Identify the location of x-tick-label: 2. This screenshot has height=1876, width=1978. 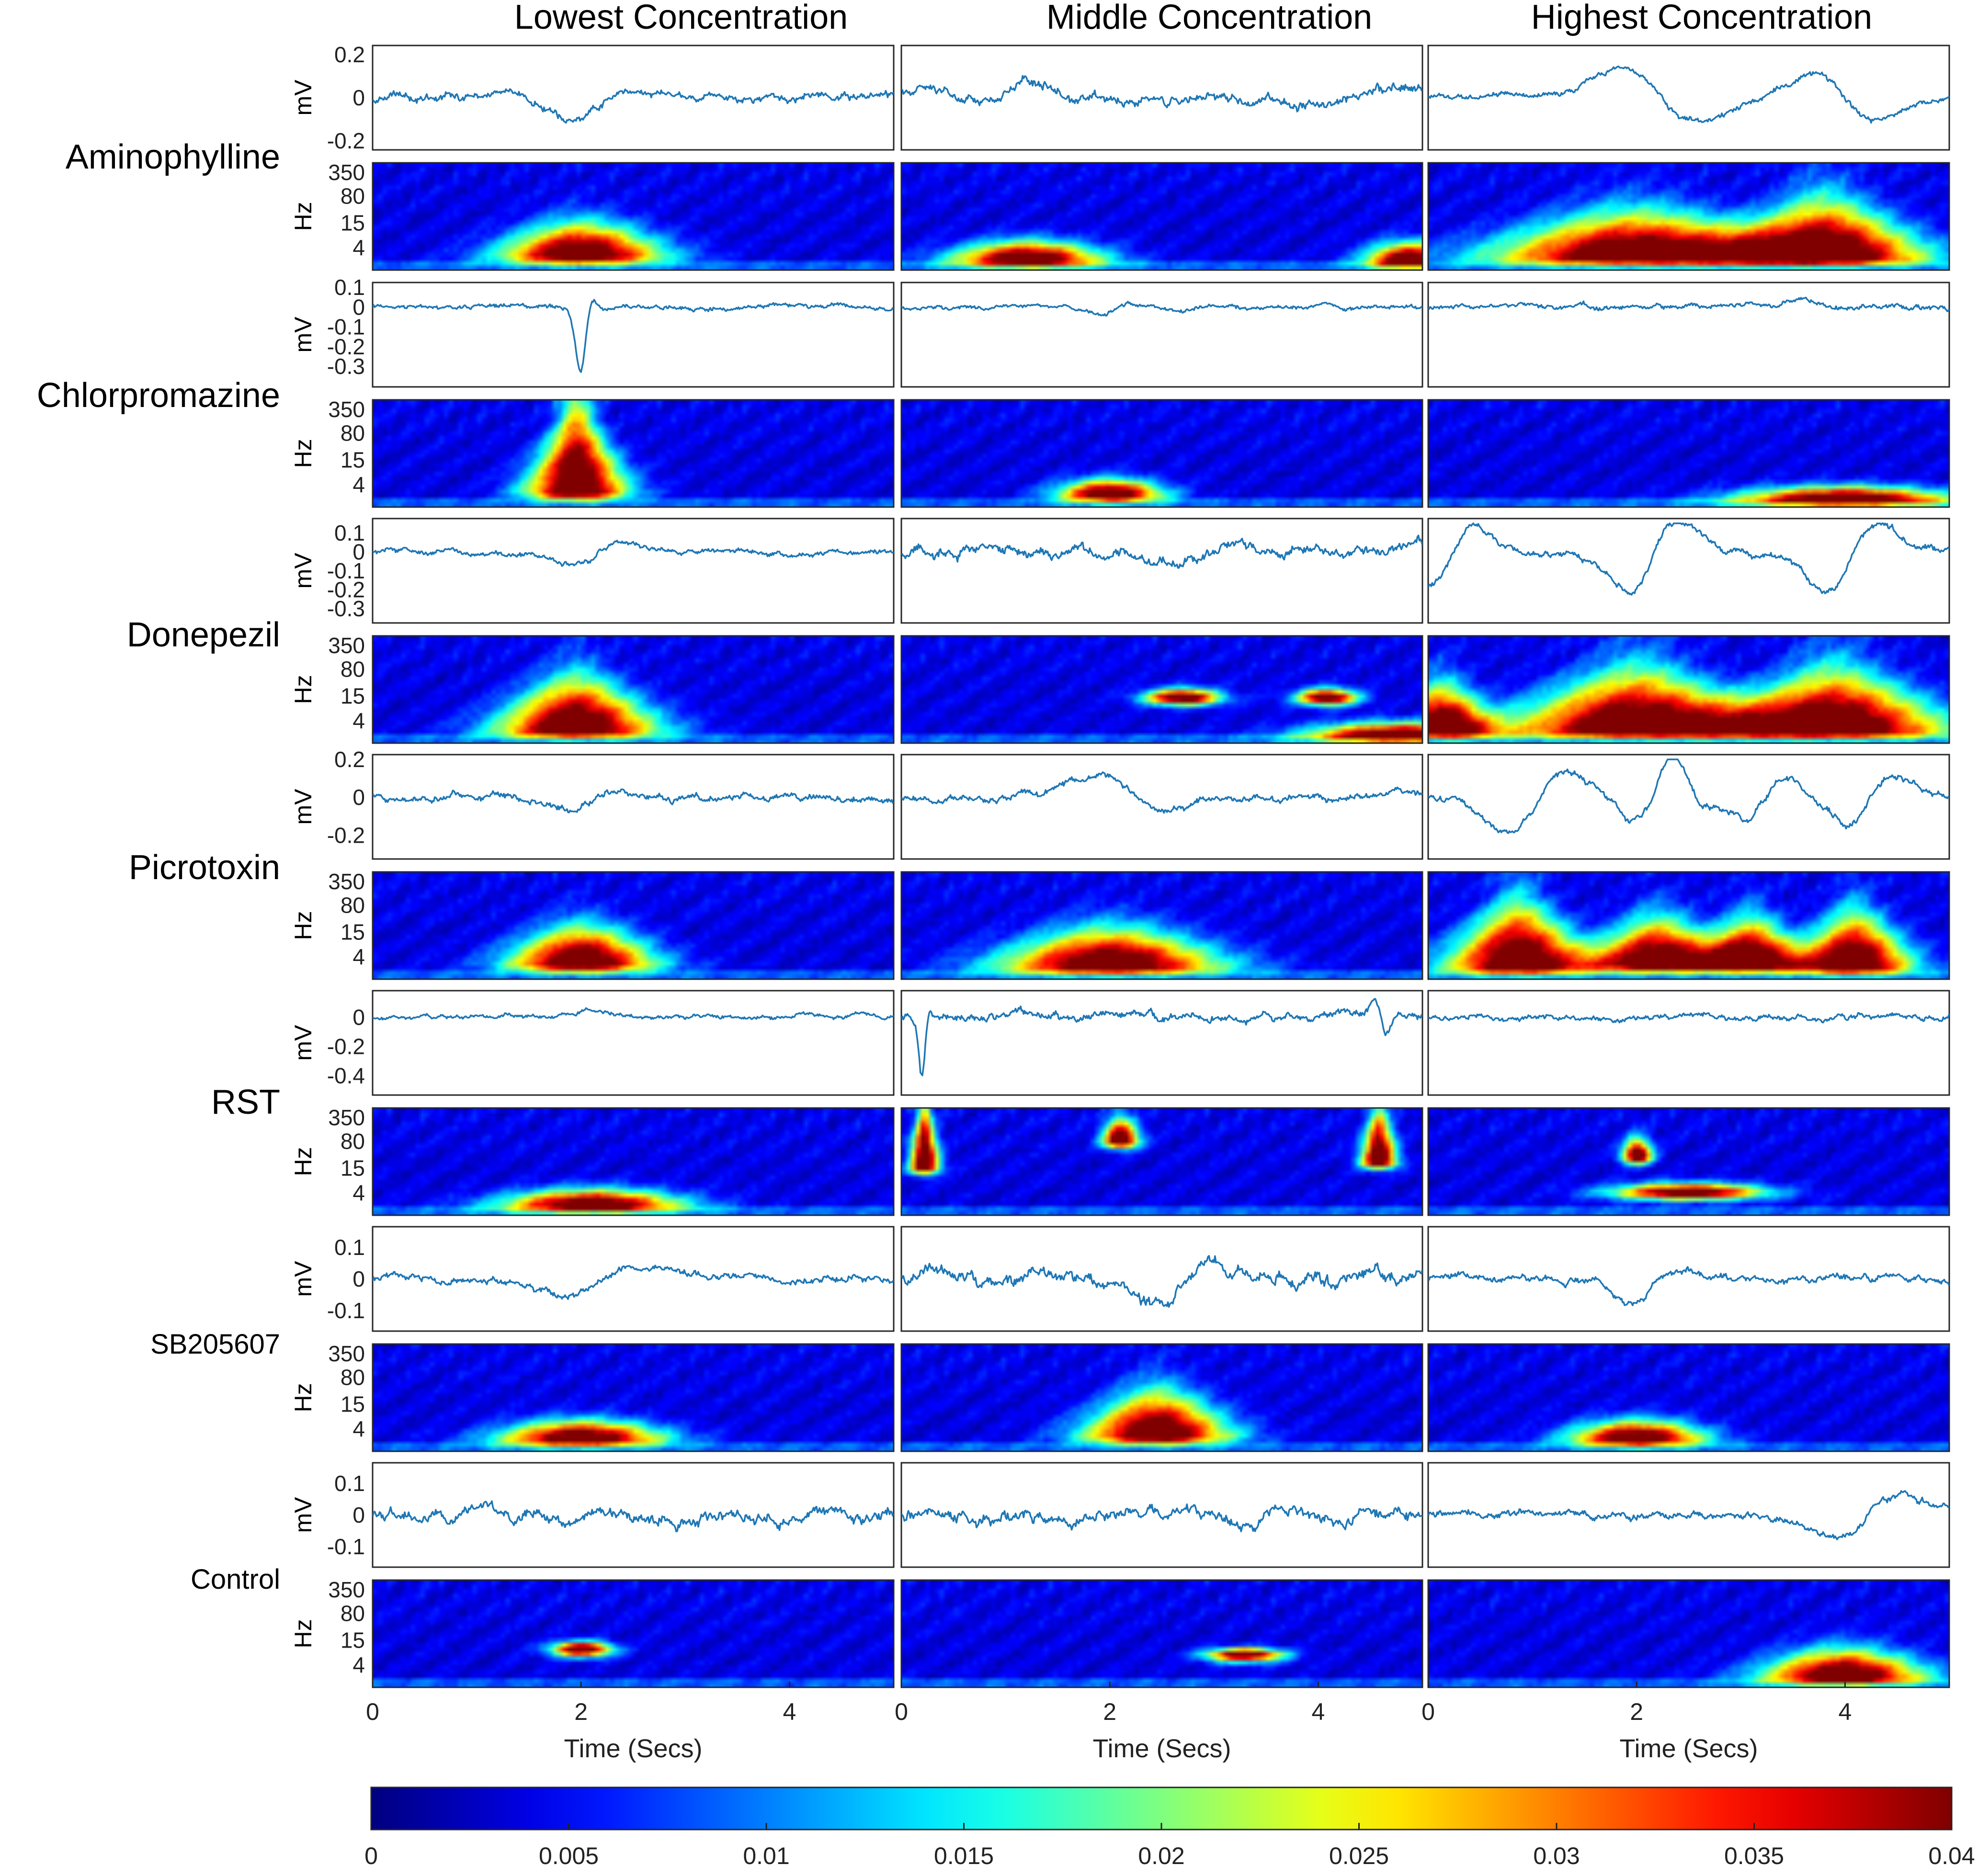
(1109, 1711).